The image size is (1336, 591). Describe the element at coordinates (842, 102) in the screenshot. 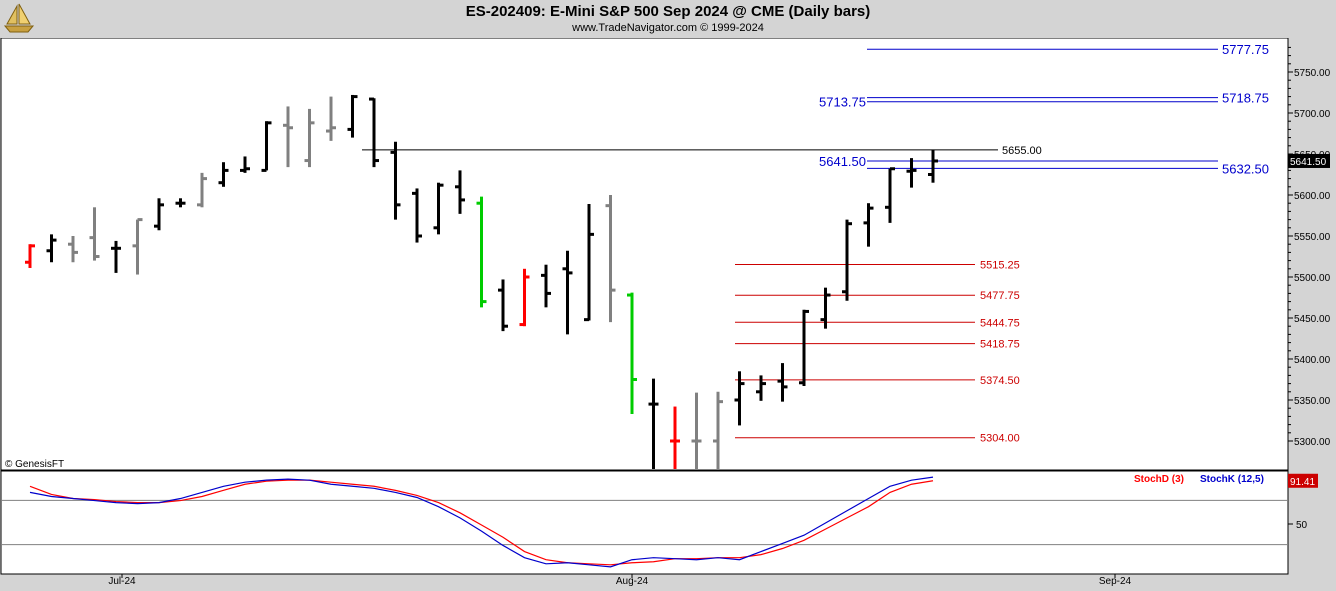

I see `blue-level-label: 5713.75` at that location.